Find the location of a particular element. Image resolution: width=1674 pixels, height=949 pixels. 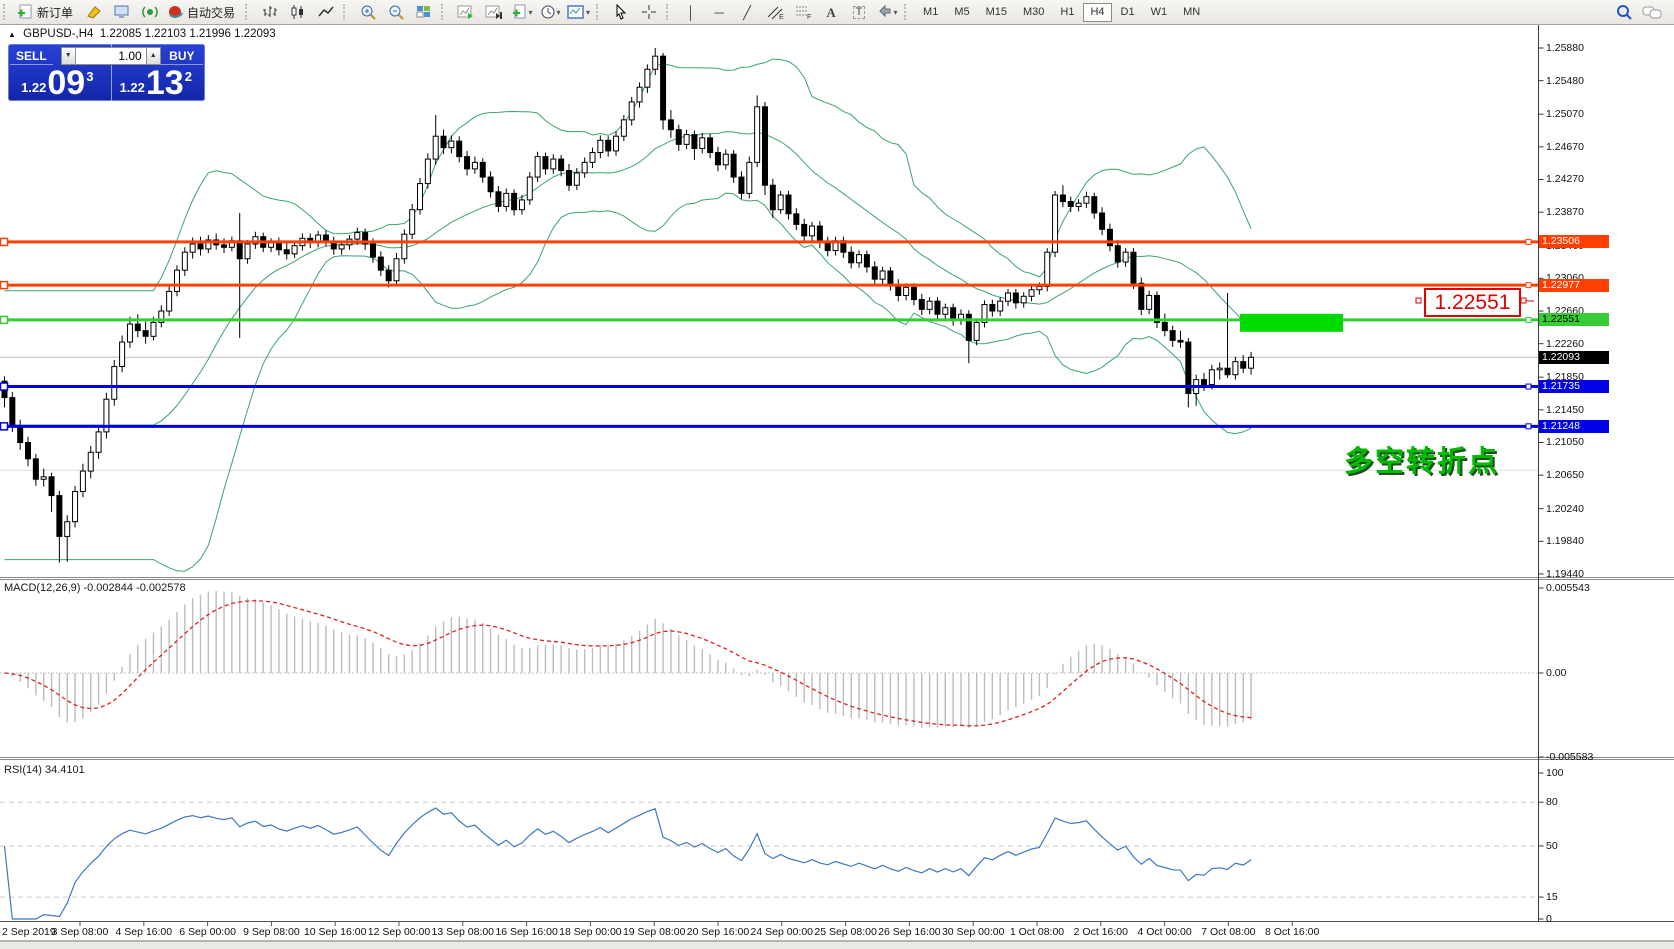

macd-signal-line is located at coordinates (628, 663).